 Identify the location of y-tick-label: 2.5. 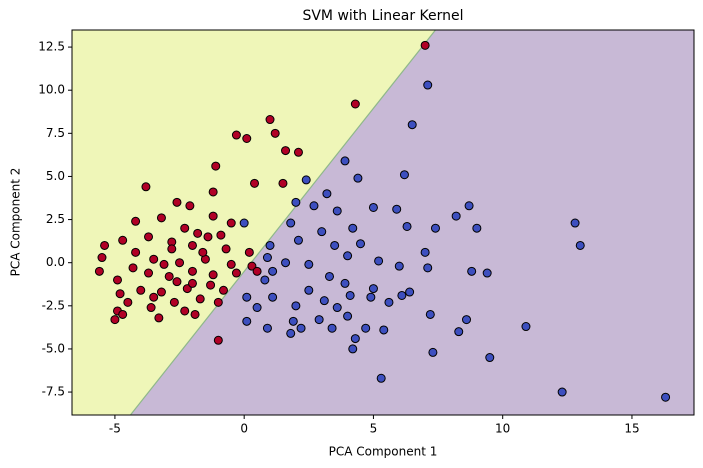
(55, 219).